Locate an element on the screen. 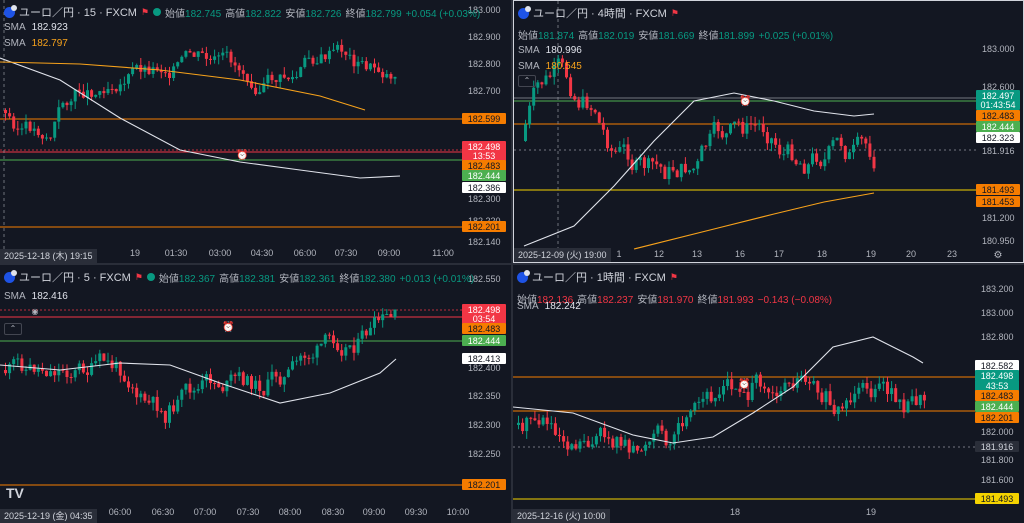 Image resolution: width=1024 pixels, height=523 pixels. sma-legend-row: SMA 180.545 is located at coordinates (550, 66).